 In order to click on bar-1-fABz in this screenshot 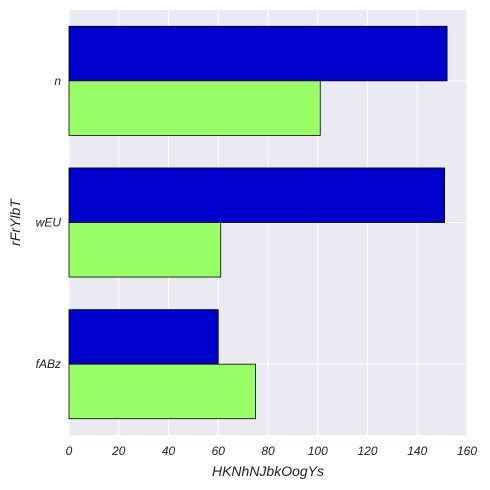, I will do `click(143, 337)`.